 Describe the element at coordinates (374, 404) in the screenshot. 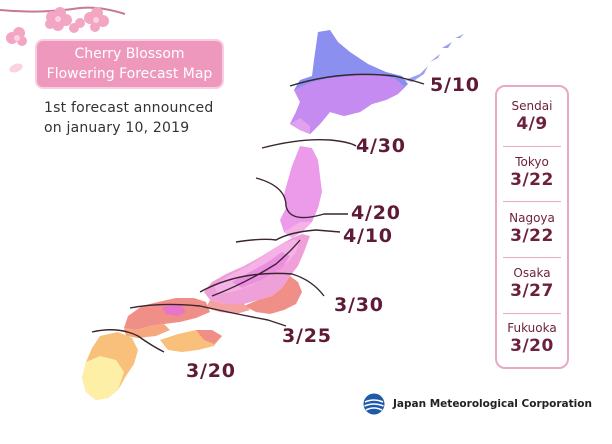

I see `jmc-logo-icon` at that location.